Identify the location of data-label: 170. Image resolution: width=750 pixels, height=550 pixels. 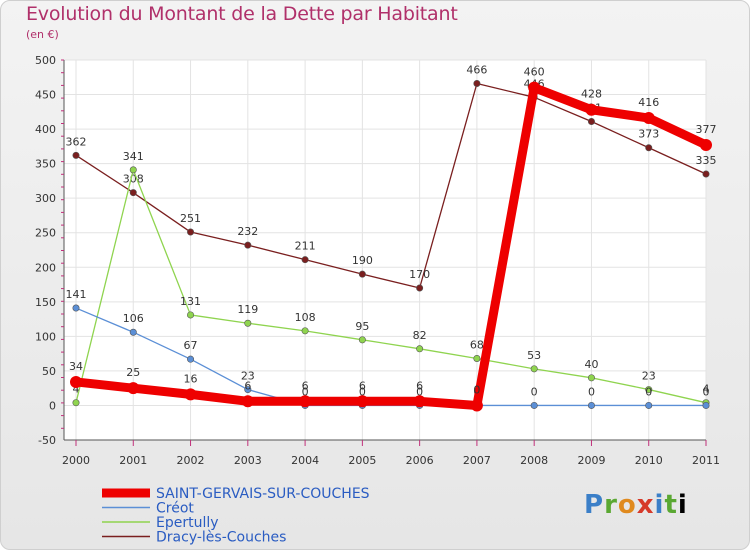
(419, 274).